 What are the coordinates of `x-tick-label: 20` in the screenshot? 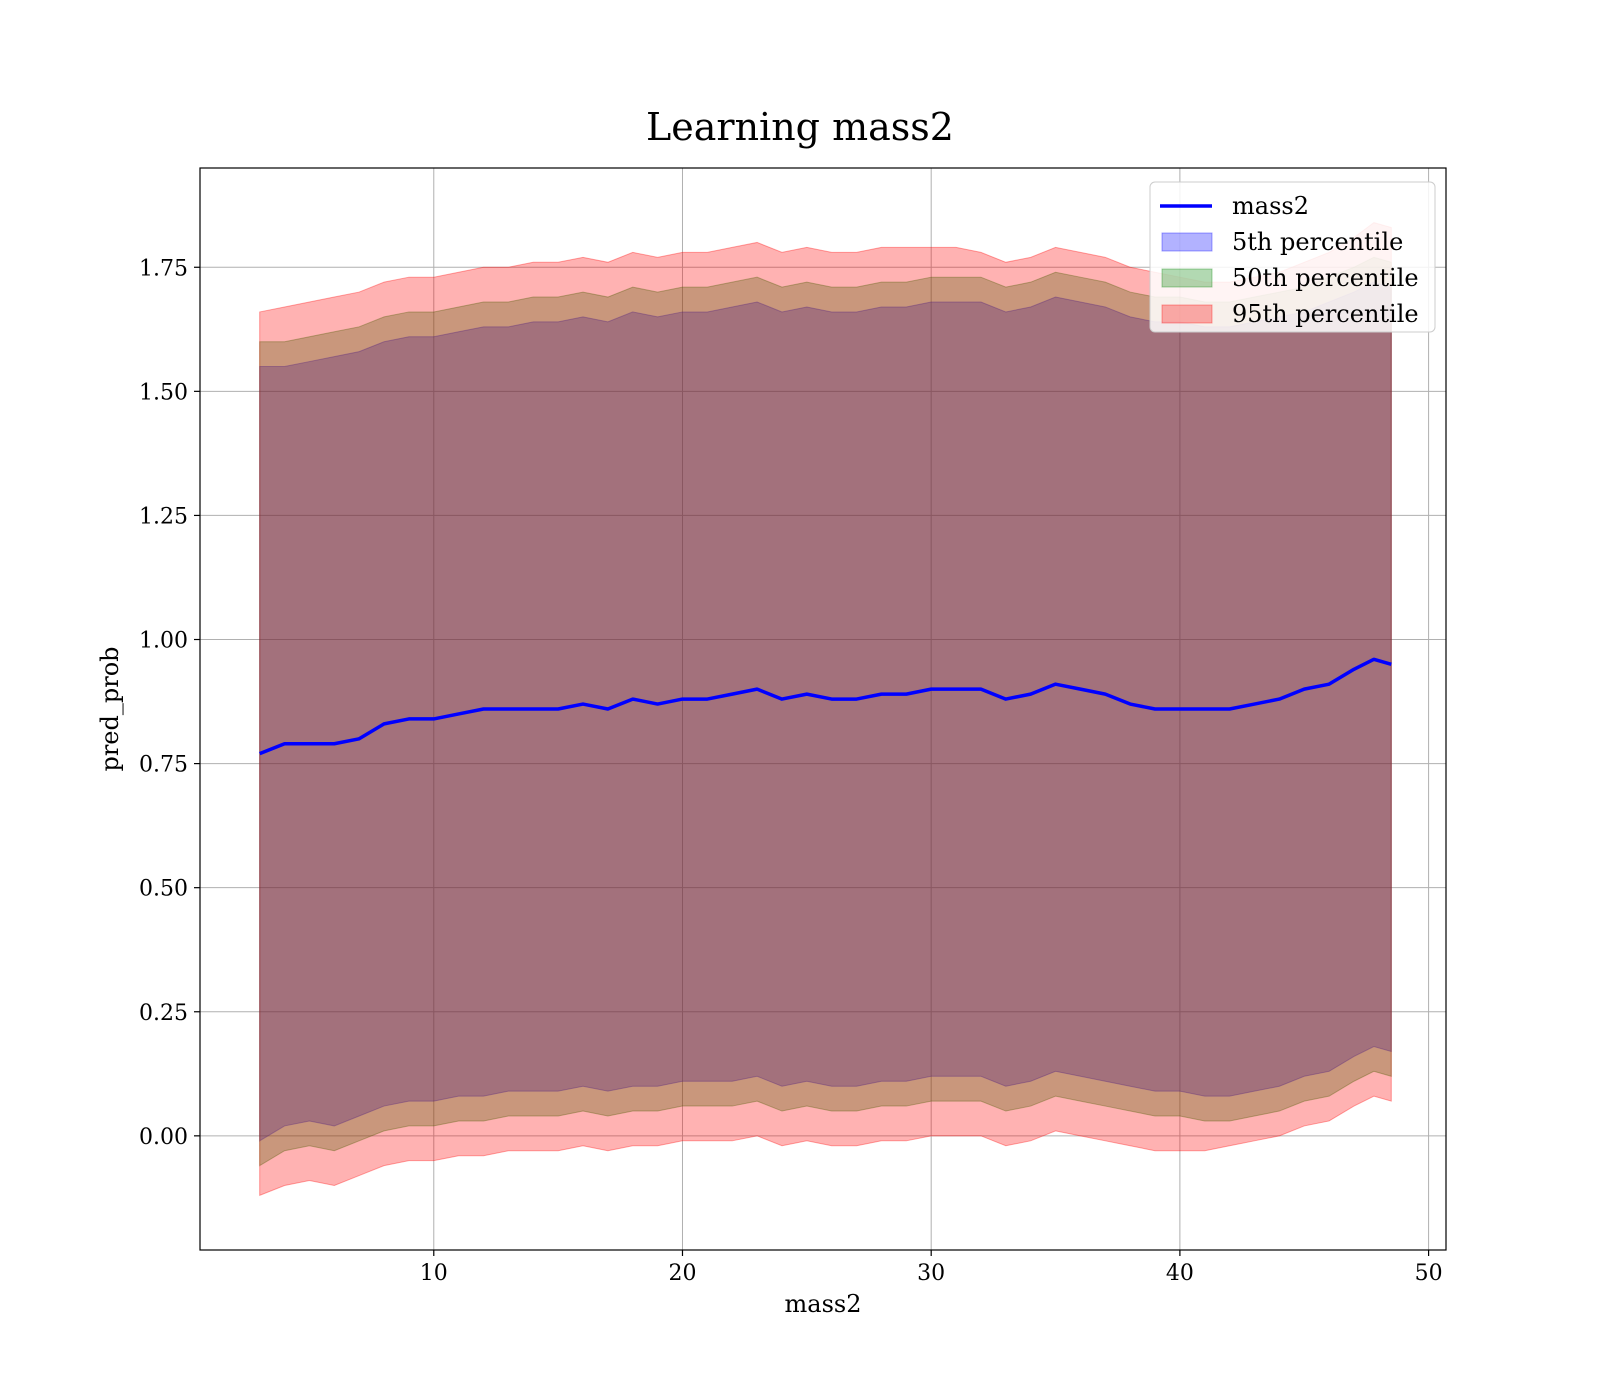 It's located at (682, 1273).